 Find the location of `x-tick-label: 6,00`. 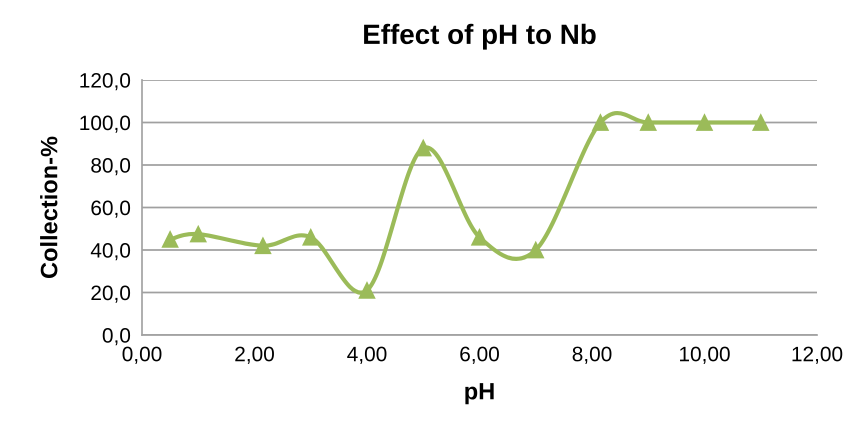

x-tick-label: 6,00 is located at coordinates (479, 355).